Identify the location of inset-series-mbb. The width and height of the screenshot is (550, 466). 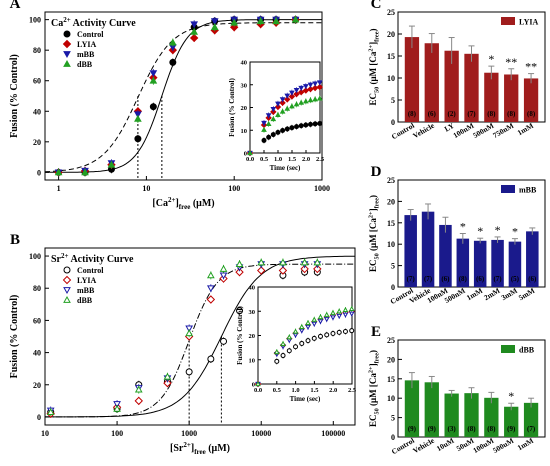
(285, 118).